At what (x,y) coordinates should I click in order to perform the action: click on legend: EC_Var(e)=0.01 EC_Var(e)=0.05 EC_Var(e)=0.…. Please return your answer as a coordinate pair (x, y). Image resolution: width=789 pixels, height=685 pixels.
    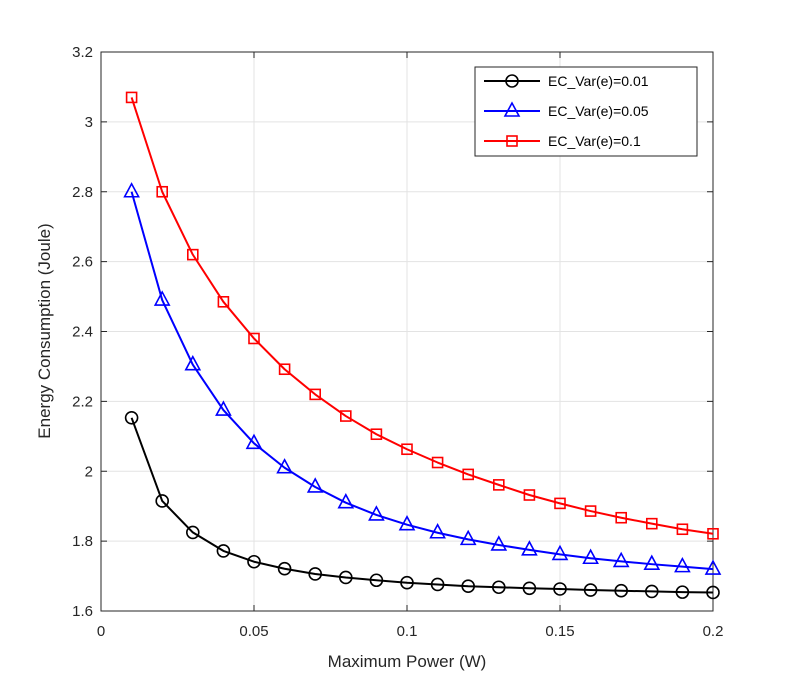
    Looking at the image, I should click on (586, 111).